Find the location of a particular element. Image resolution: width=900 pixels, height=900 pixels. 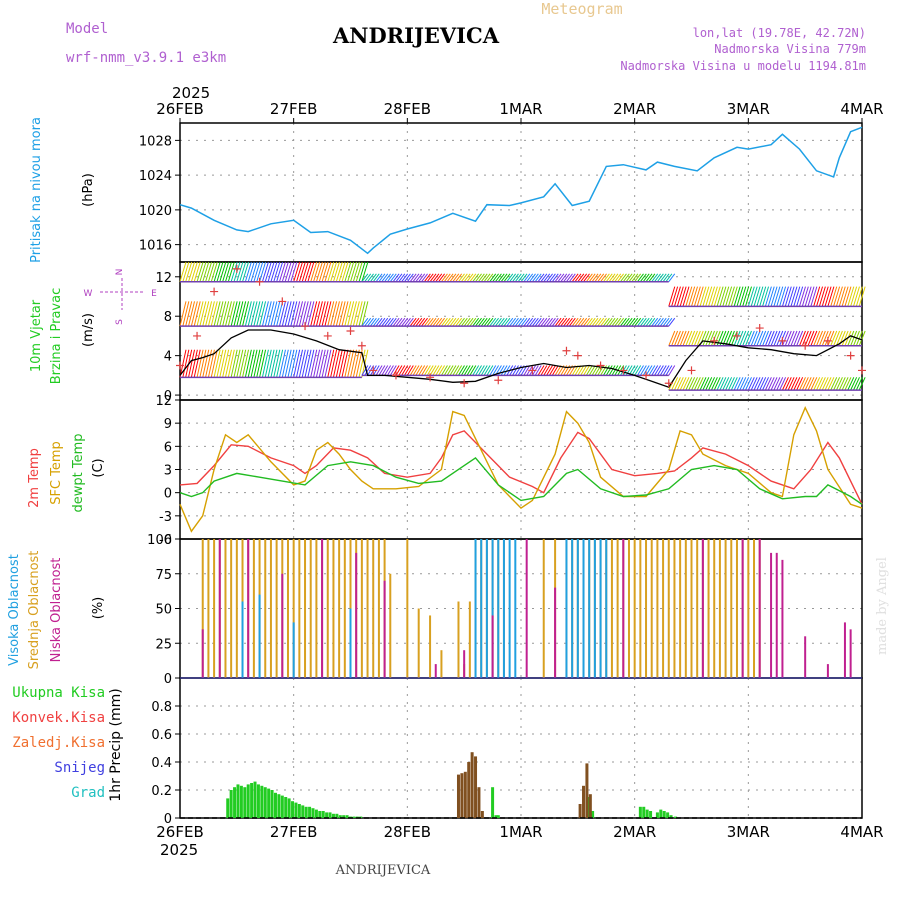

footer-title: ANDRIJEVICA is located at coordinates (383, 870).